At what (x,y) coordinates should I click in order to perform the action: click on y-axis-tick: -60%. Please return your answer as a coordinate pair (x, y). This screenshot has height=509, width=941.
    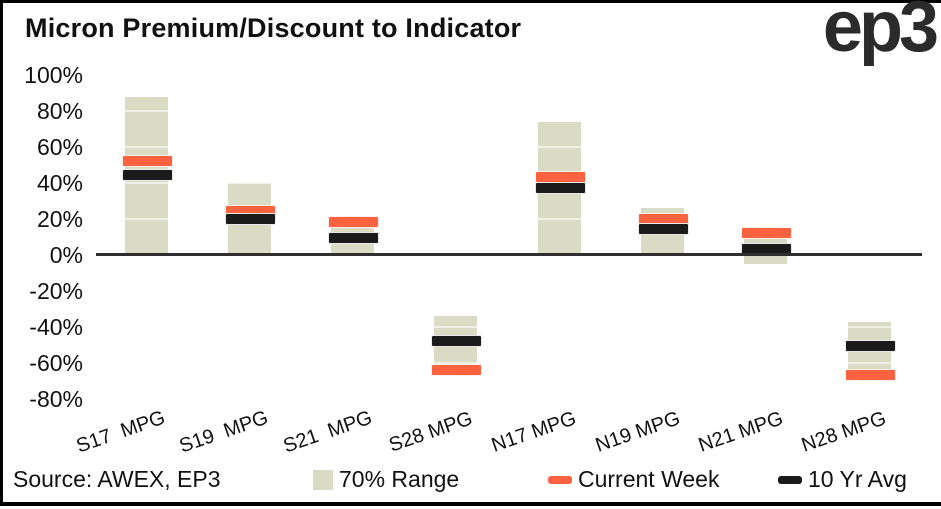
    Looking at the image, I should click on (56, 363).